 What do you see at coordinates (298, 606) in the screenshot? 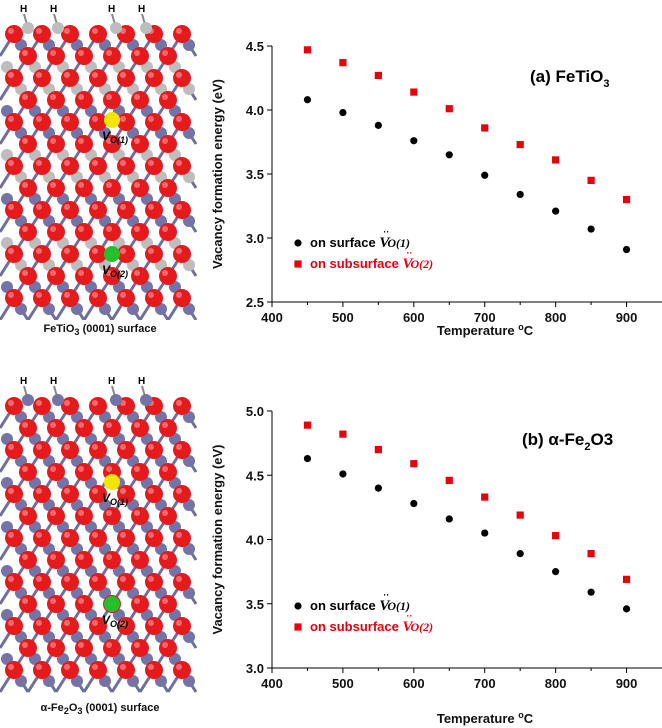
I see `legend-marker-surface` at bounding box center [298, 606].